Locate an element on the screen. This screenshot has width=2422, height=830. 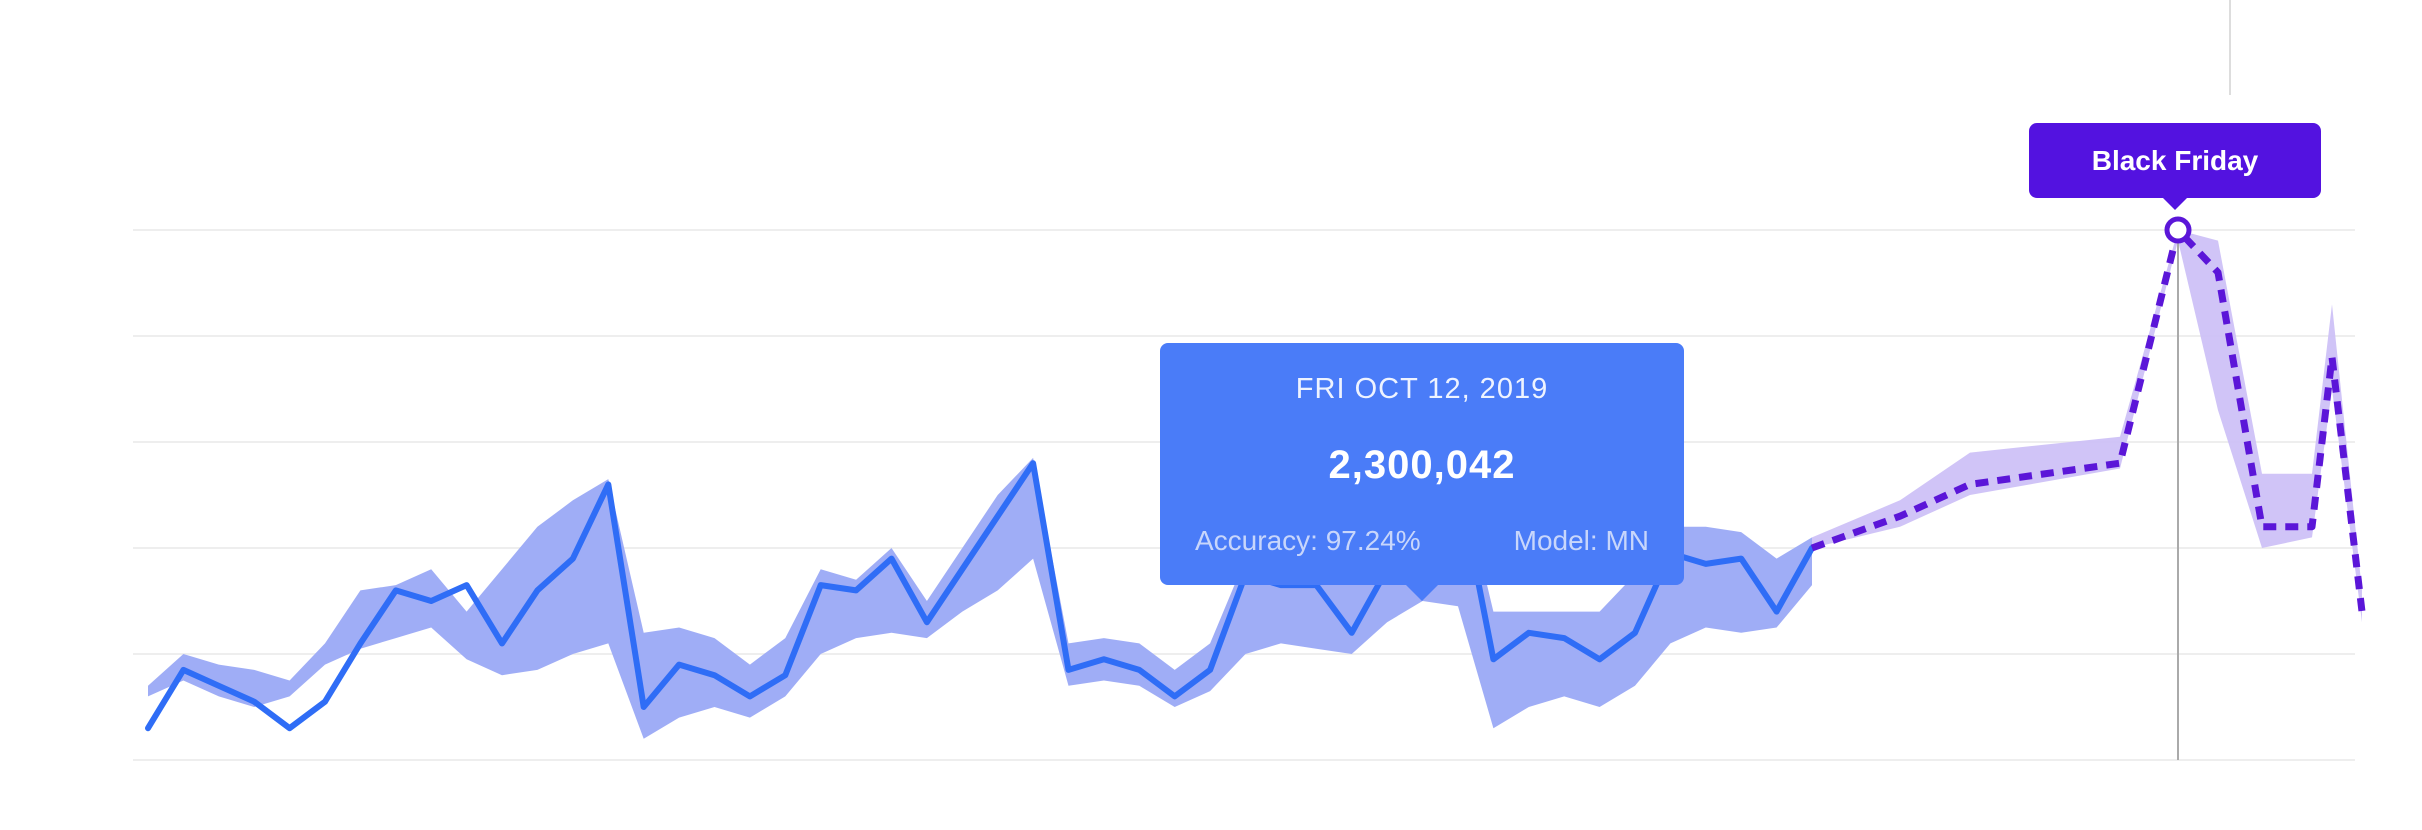
black-friday-label: Black Friday is located at coordinates (2175, 166).